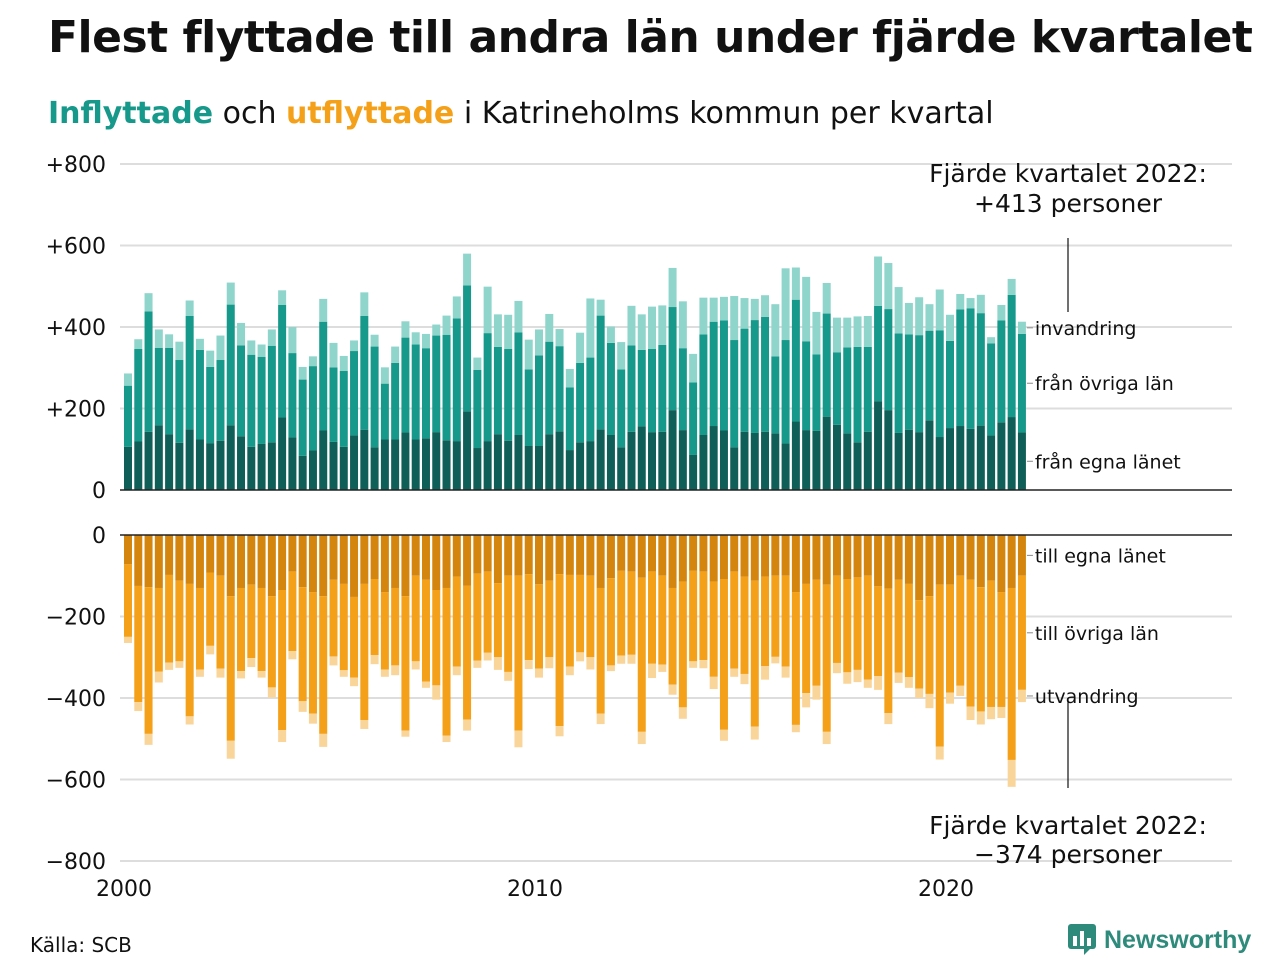 This screenshot has width=1280, height=960. I want to click on y-tick-label: −400, so click(76, 699).